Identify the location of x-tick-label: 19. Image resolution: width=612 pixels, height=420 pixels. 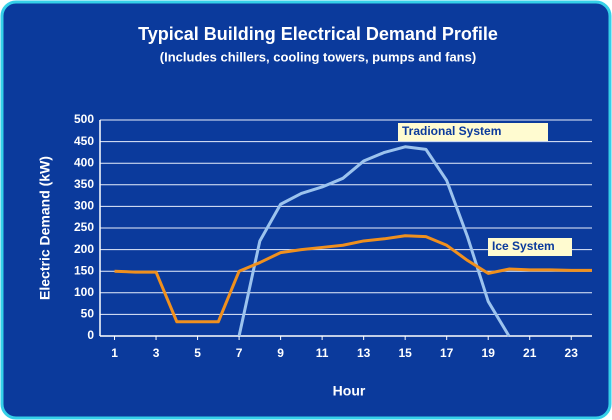
(489, 353).